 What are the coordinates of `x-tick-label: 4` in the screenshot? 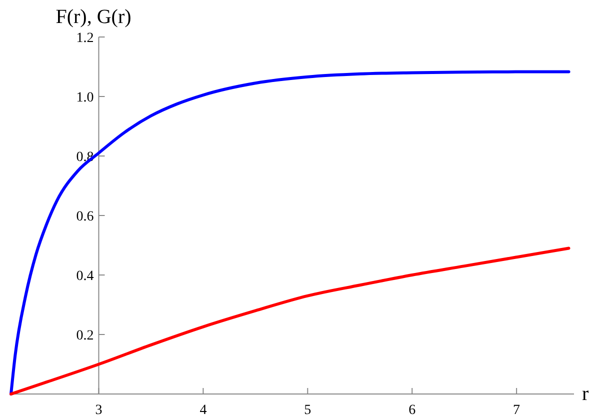 It's located at (203, 410).